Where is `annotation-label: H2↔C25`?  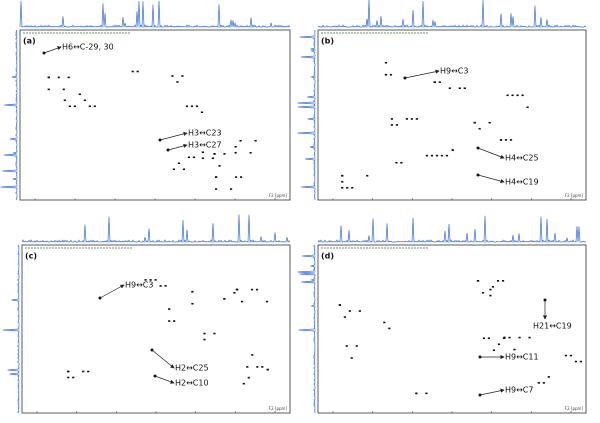 annotation-label: H2↔C25 is located at coordinates (192, 368).